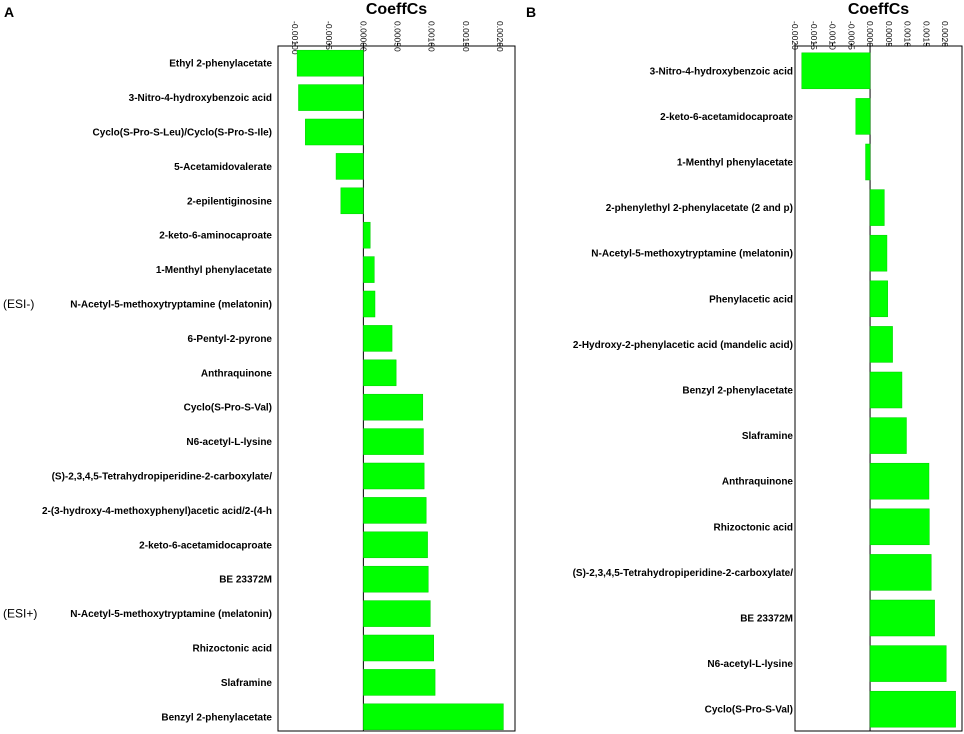 This screenshot has height=734, width=964. What do you see at coordinates (699, 208) in the screenshot?
I see `category-label: 2-phenylethyl 2-phenylacetate (2 and p)` at bounding box center [699, 208].